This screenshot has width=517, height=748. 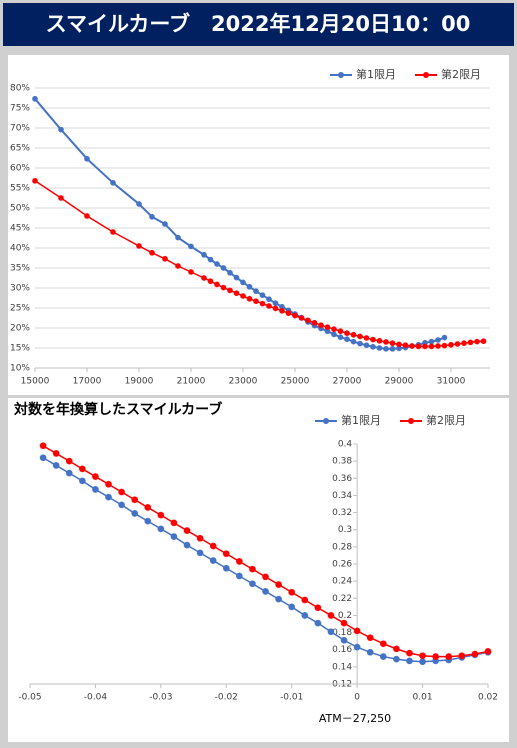 What do you see at coordinates (399, 382) in the screenshot?
I see `x-tick-label: 29000` at bounding box center [399, 382].